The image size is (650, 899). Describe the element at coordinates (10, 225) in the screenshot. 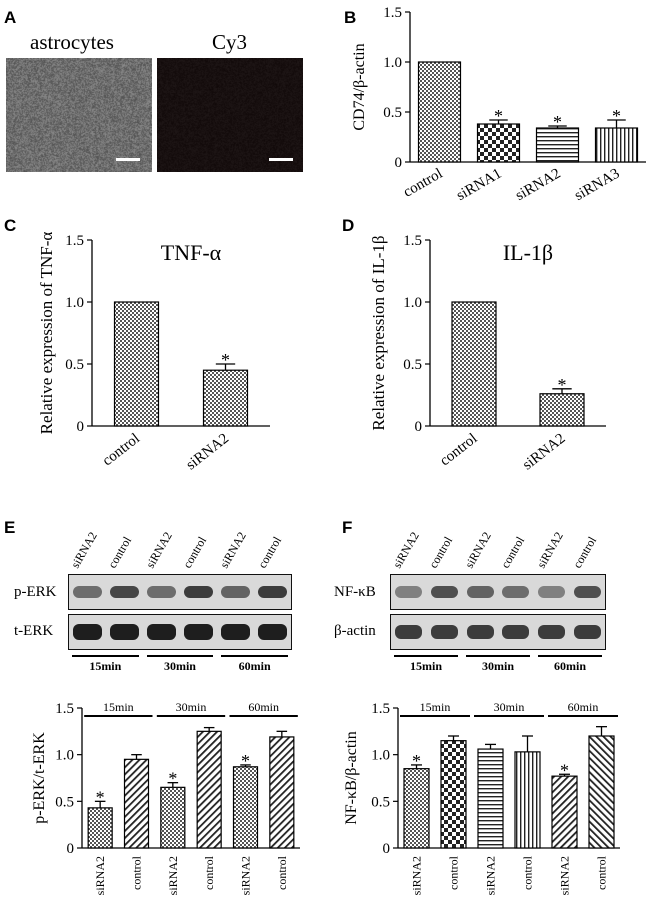

I see `panel-label-c: C` at that location.